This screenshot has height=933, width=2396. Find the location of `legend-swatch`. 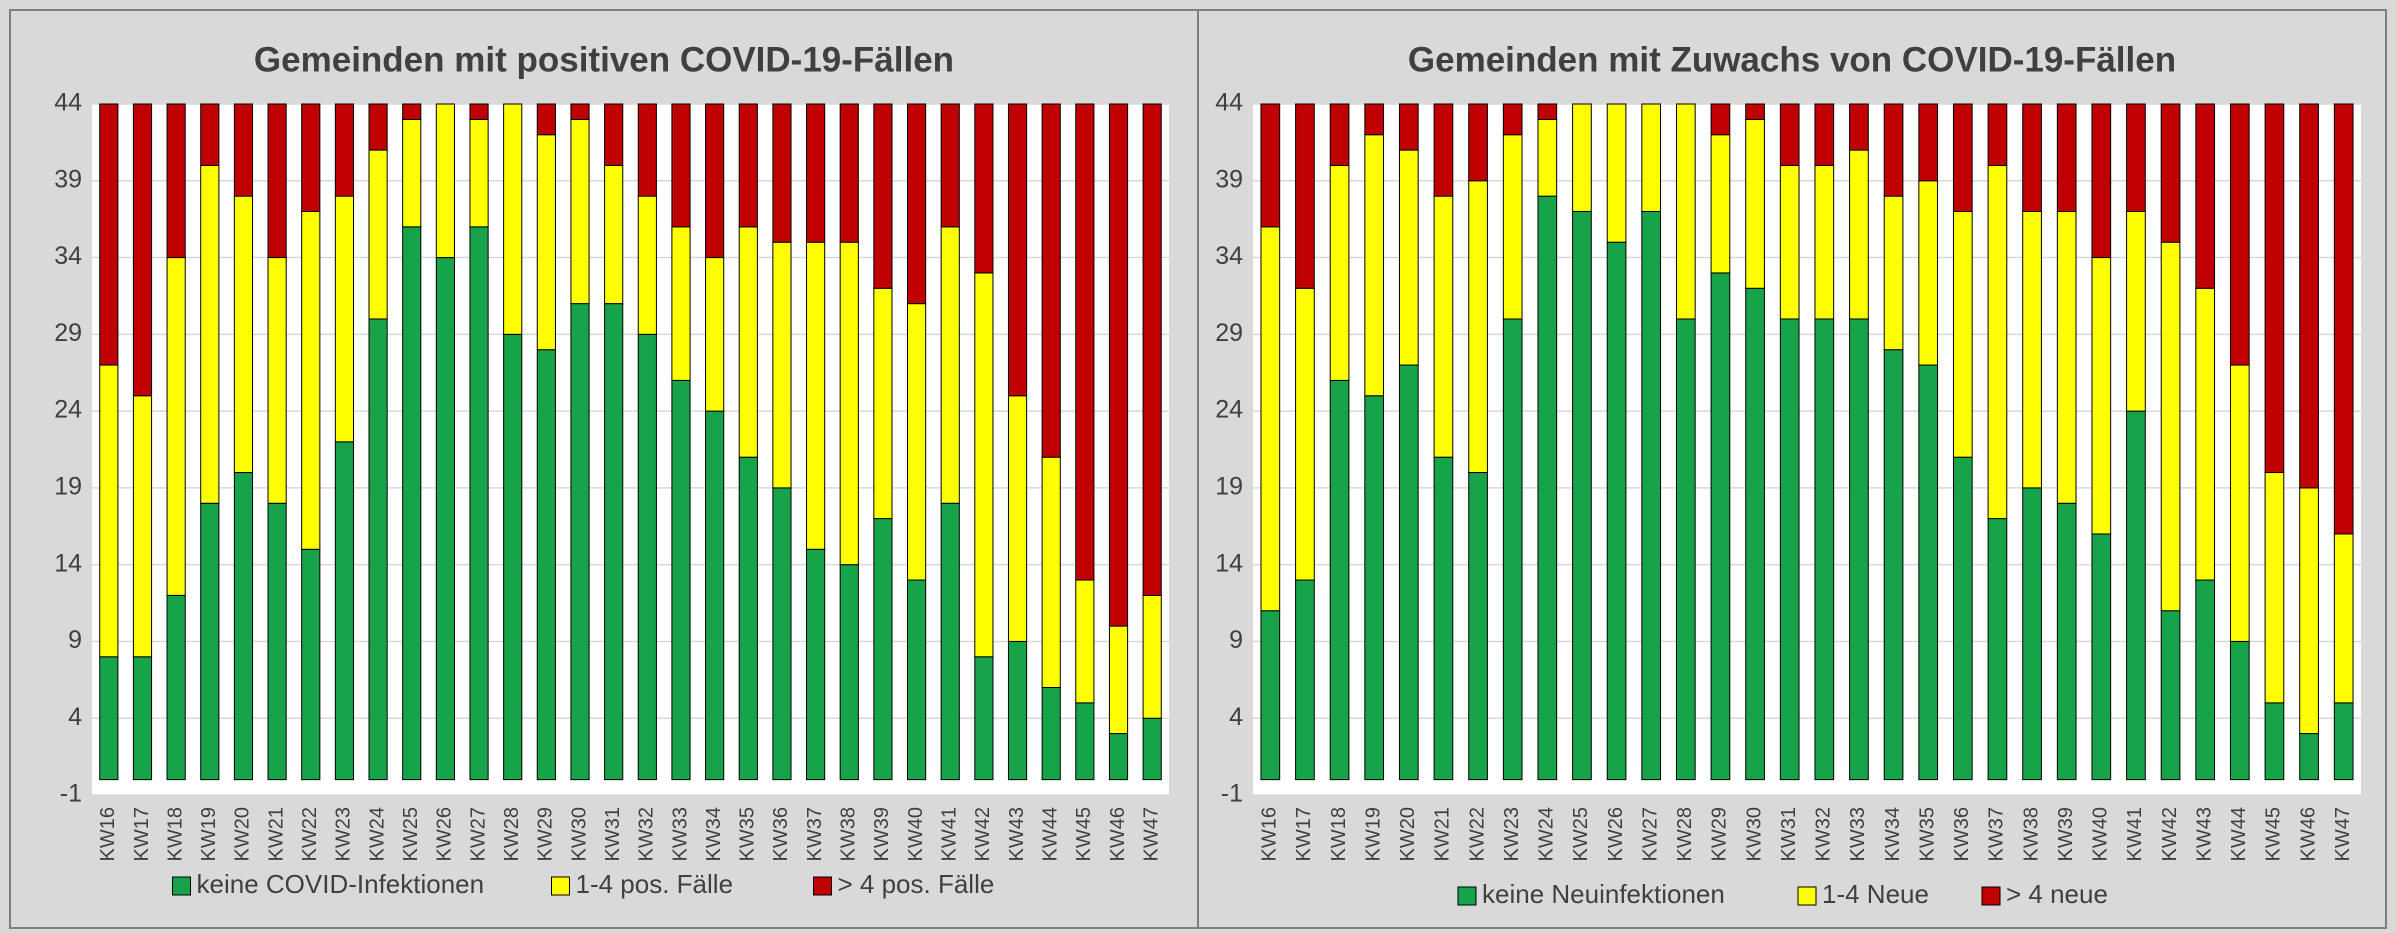

legend-swatch is located at coordinates (560, 886).